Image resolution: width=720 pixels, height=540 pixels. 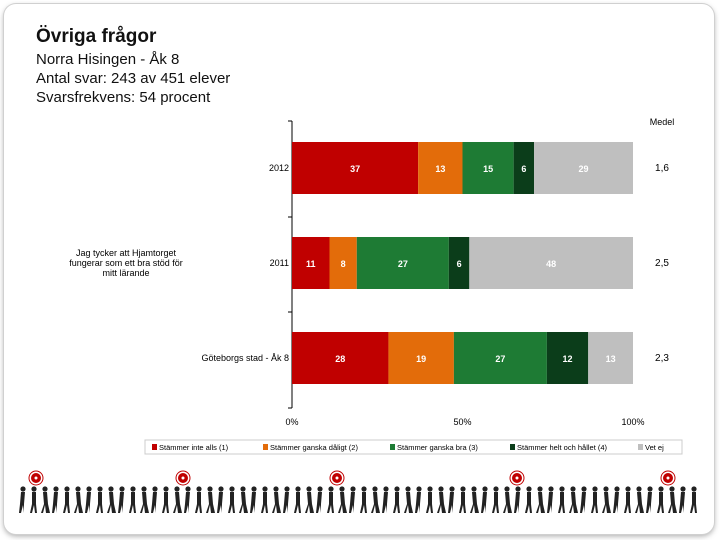 I want to click on mean-value: 1,6, so click(x=662, y=168).